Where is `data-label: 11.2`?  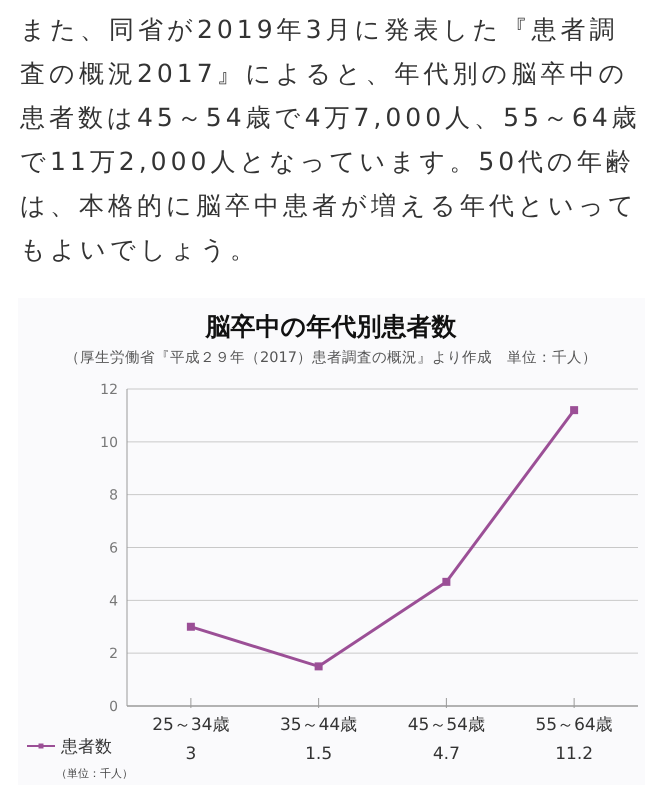 data-label: 11.2 is located at coordinates (574, 754).